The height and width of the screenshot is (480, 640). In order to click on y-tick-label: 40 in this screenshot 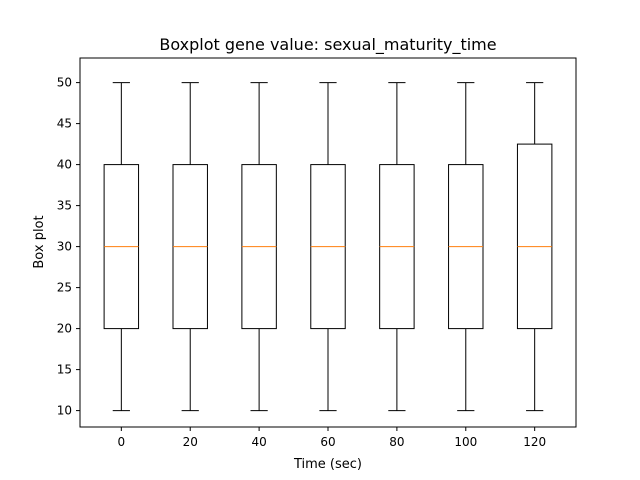, I will do `click(64, 165)`.